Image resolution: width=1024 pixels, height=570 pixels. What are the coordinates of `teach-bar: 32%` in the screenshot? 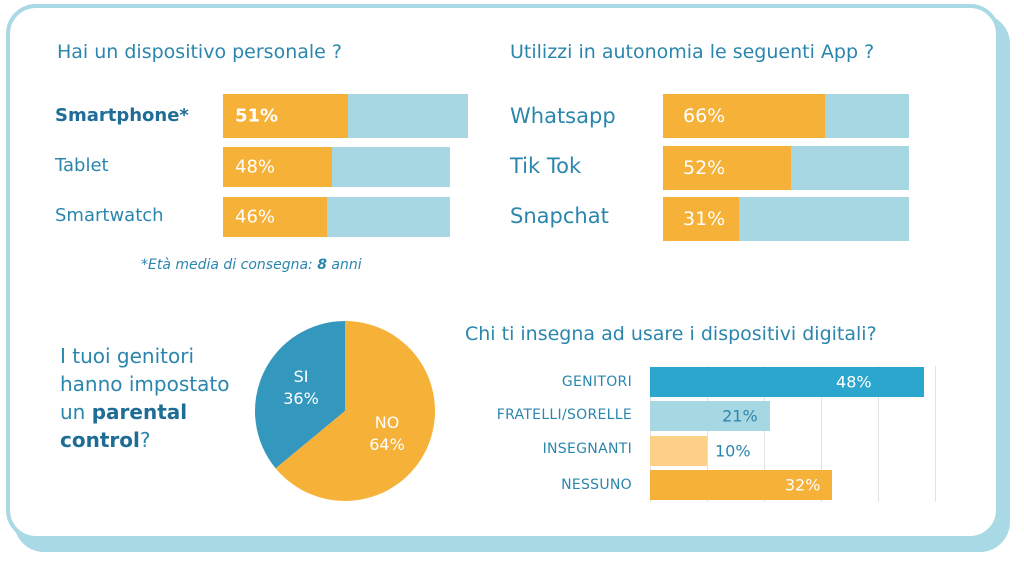 It's located at (741, 485).